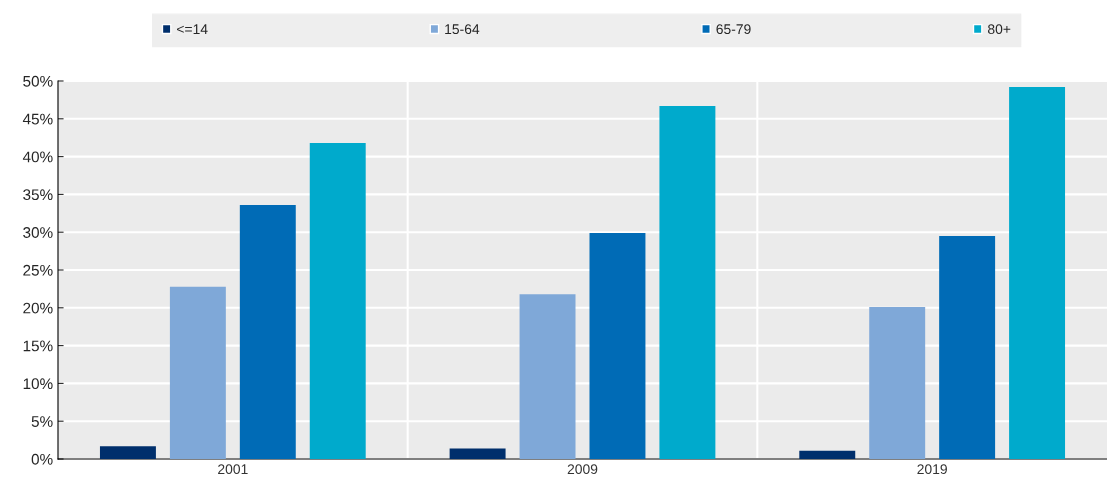 The image size is (1107, 479). I want to click on y-tick-label: 30%, so click(38, 232).